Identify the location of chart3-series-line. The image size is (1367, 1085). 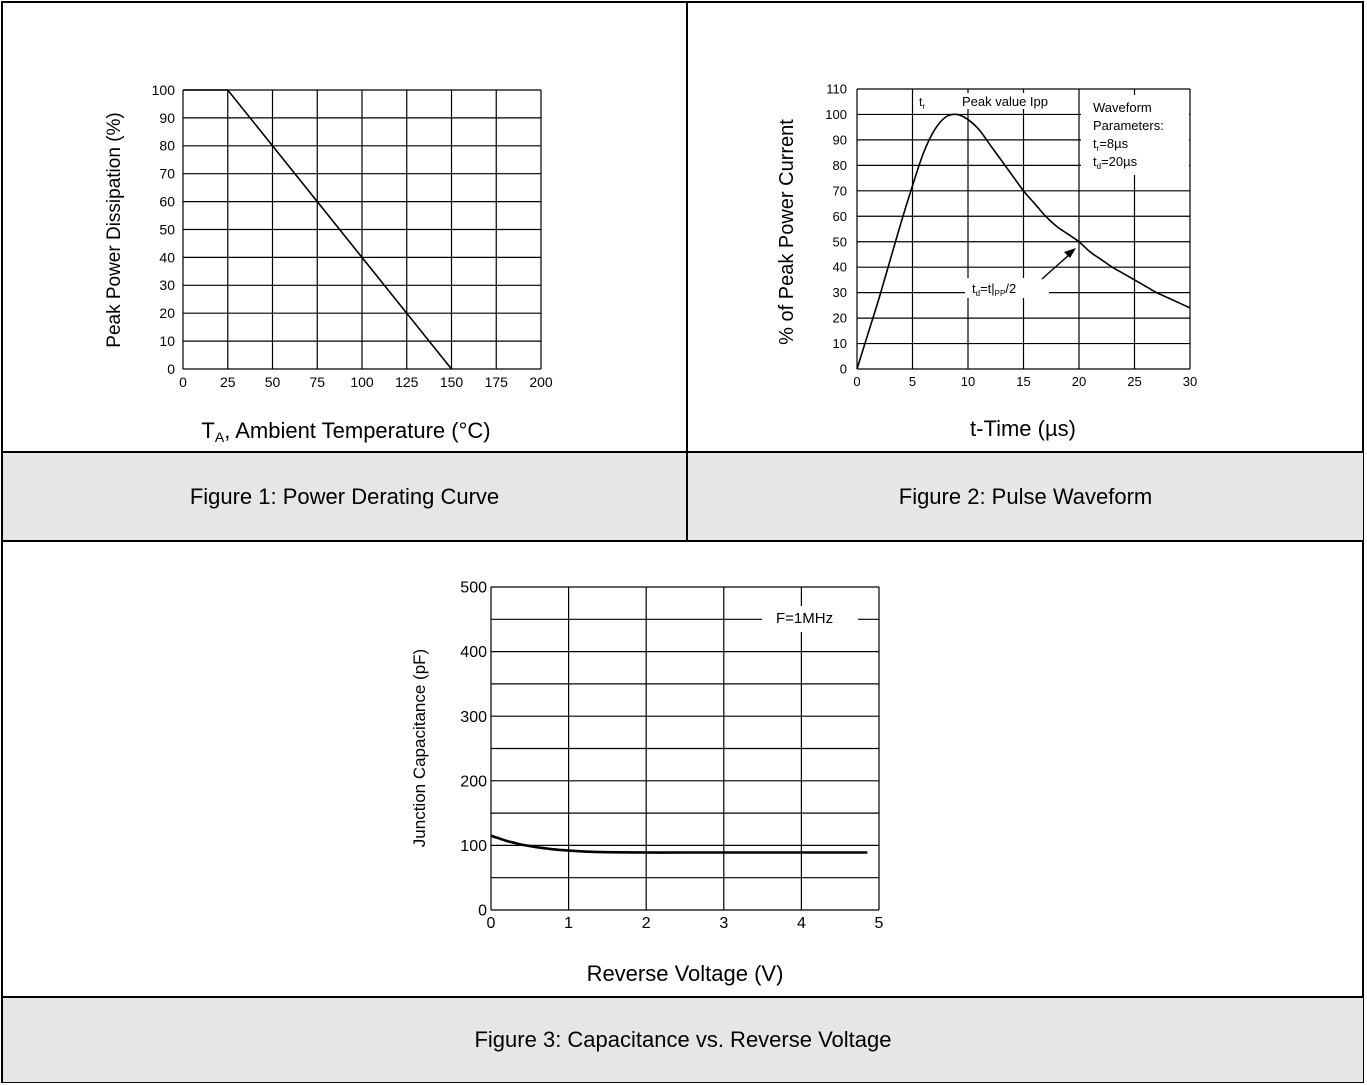
(679, 844).